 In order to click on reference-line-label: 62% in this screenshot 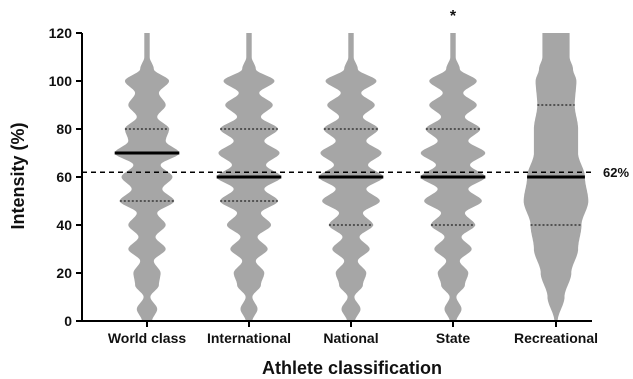, I will do `click(616, 172)`.